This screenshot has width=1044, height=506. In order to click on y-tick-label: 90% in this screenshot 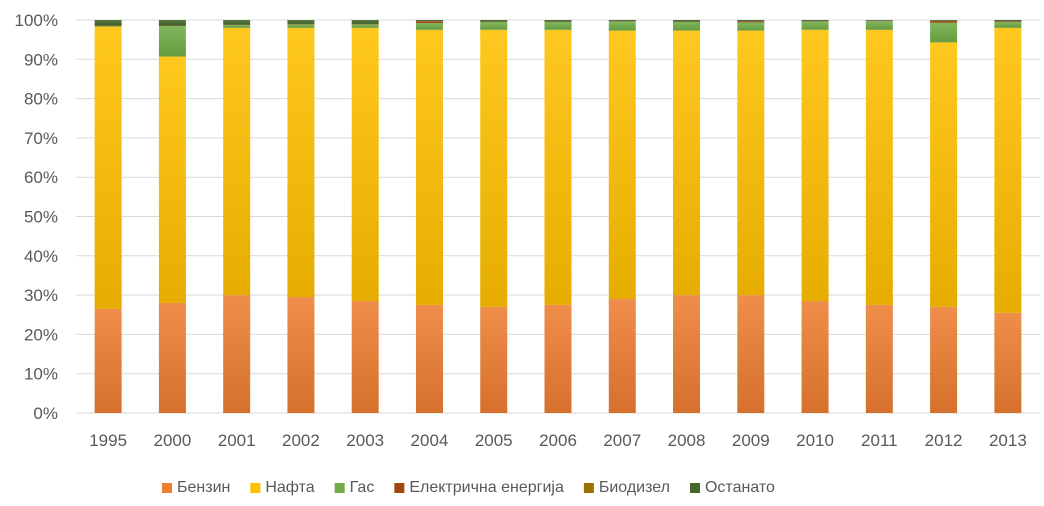, I will do `click(41, 59)`.